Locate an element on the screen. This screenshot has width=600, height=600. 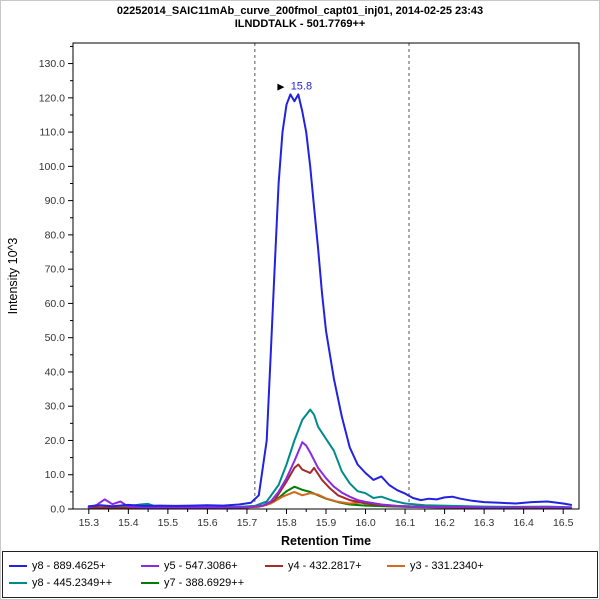
legend-item-4: y8 - 445.2349++ is located at coordinates (75, 583).